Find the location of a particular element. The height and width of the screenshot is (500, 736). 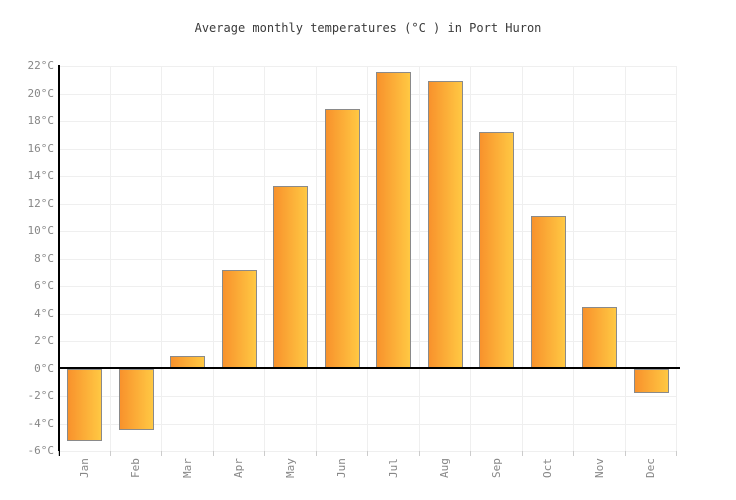

y-axis-tick-label: -4°C is located at coordinates (41, 423).